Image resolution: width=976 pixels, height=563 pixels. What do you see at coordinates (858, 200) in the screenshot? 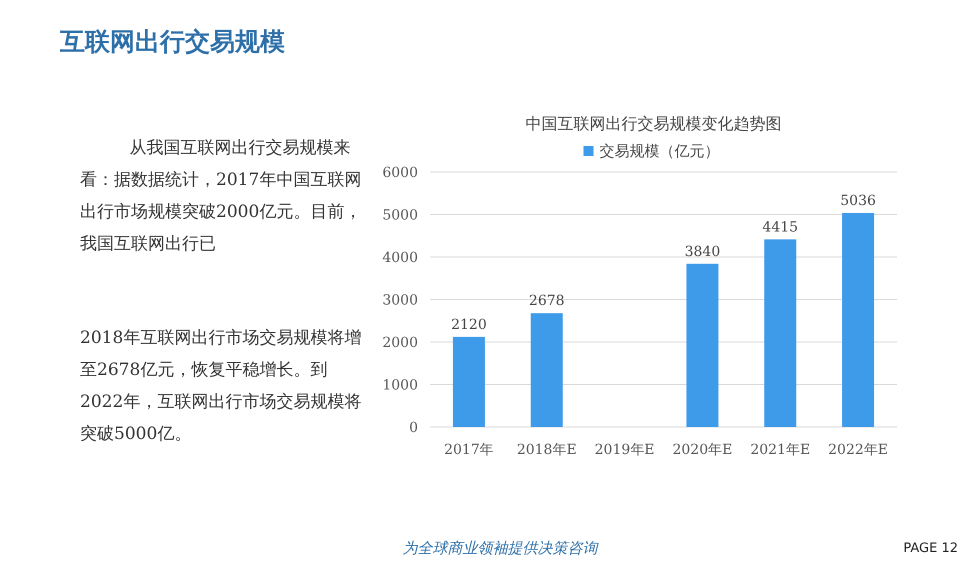
I see `data-label: 5036` at bounding box center [858, 200].